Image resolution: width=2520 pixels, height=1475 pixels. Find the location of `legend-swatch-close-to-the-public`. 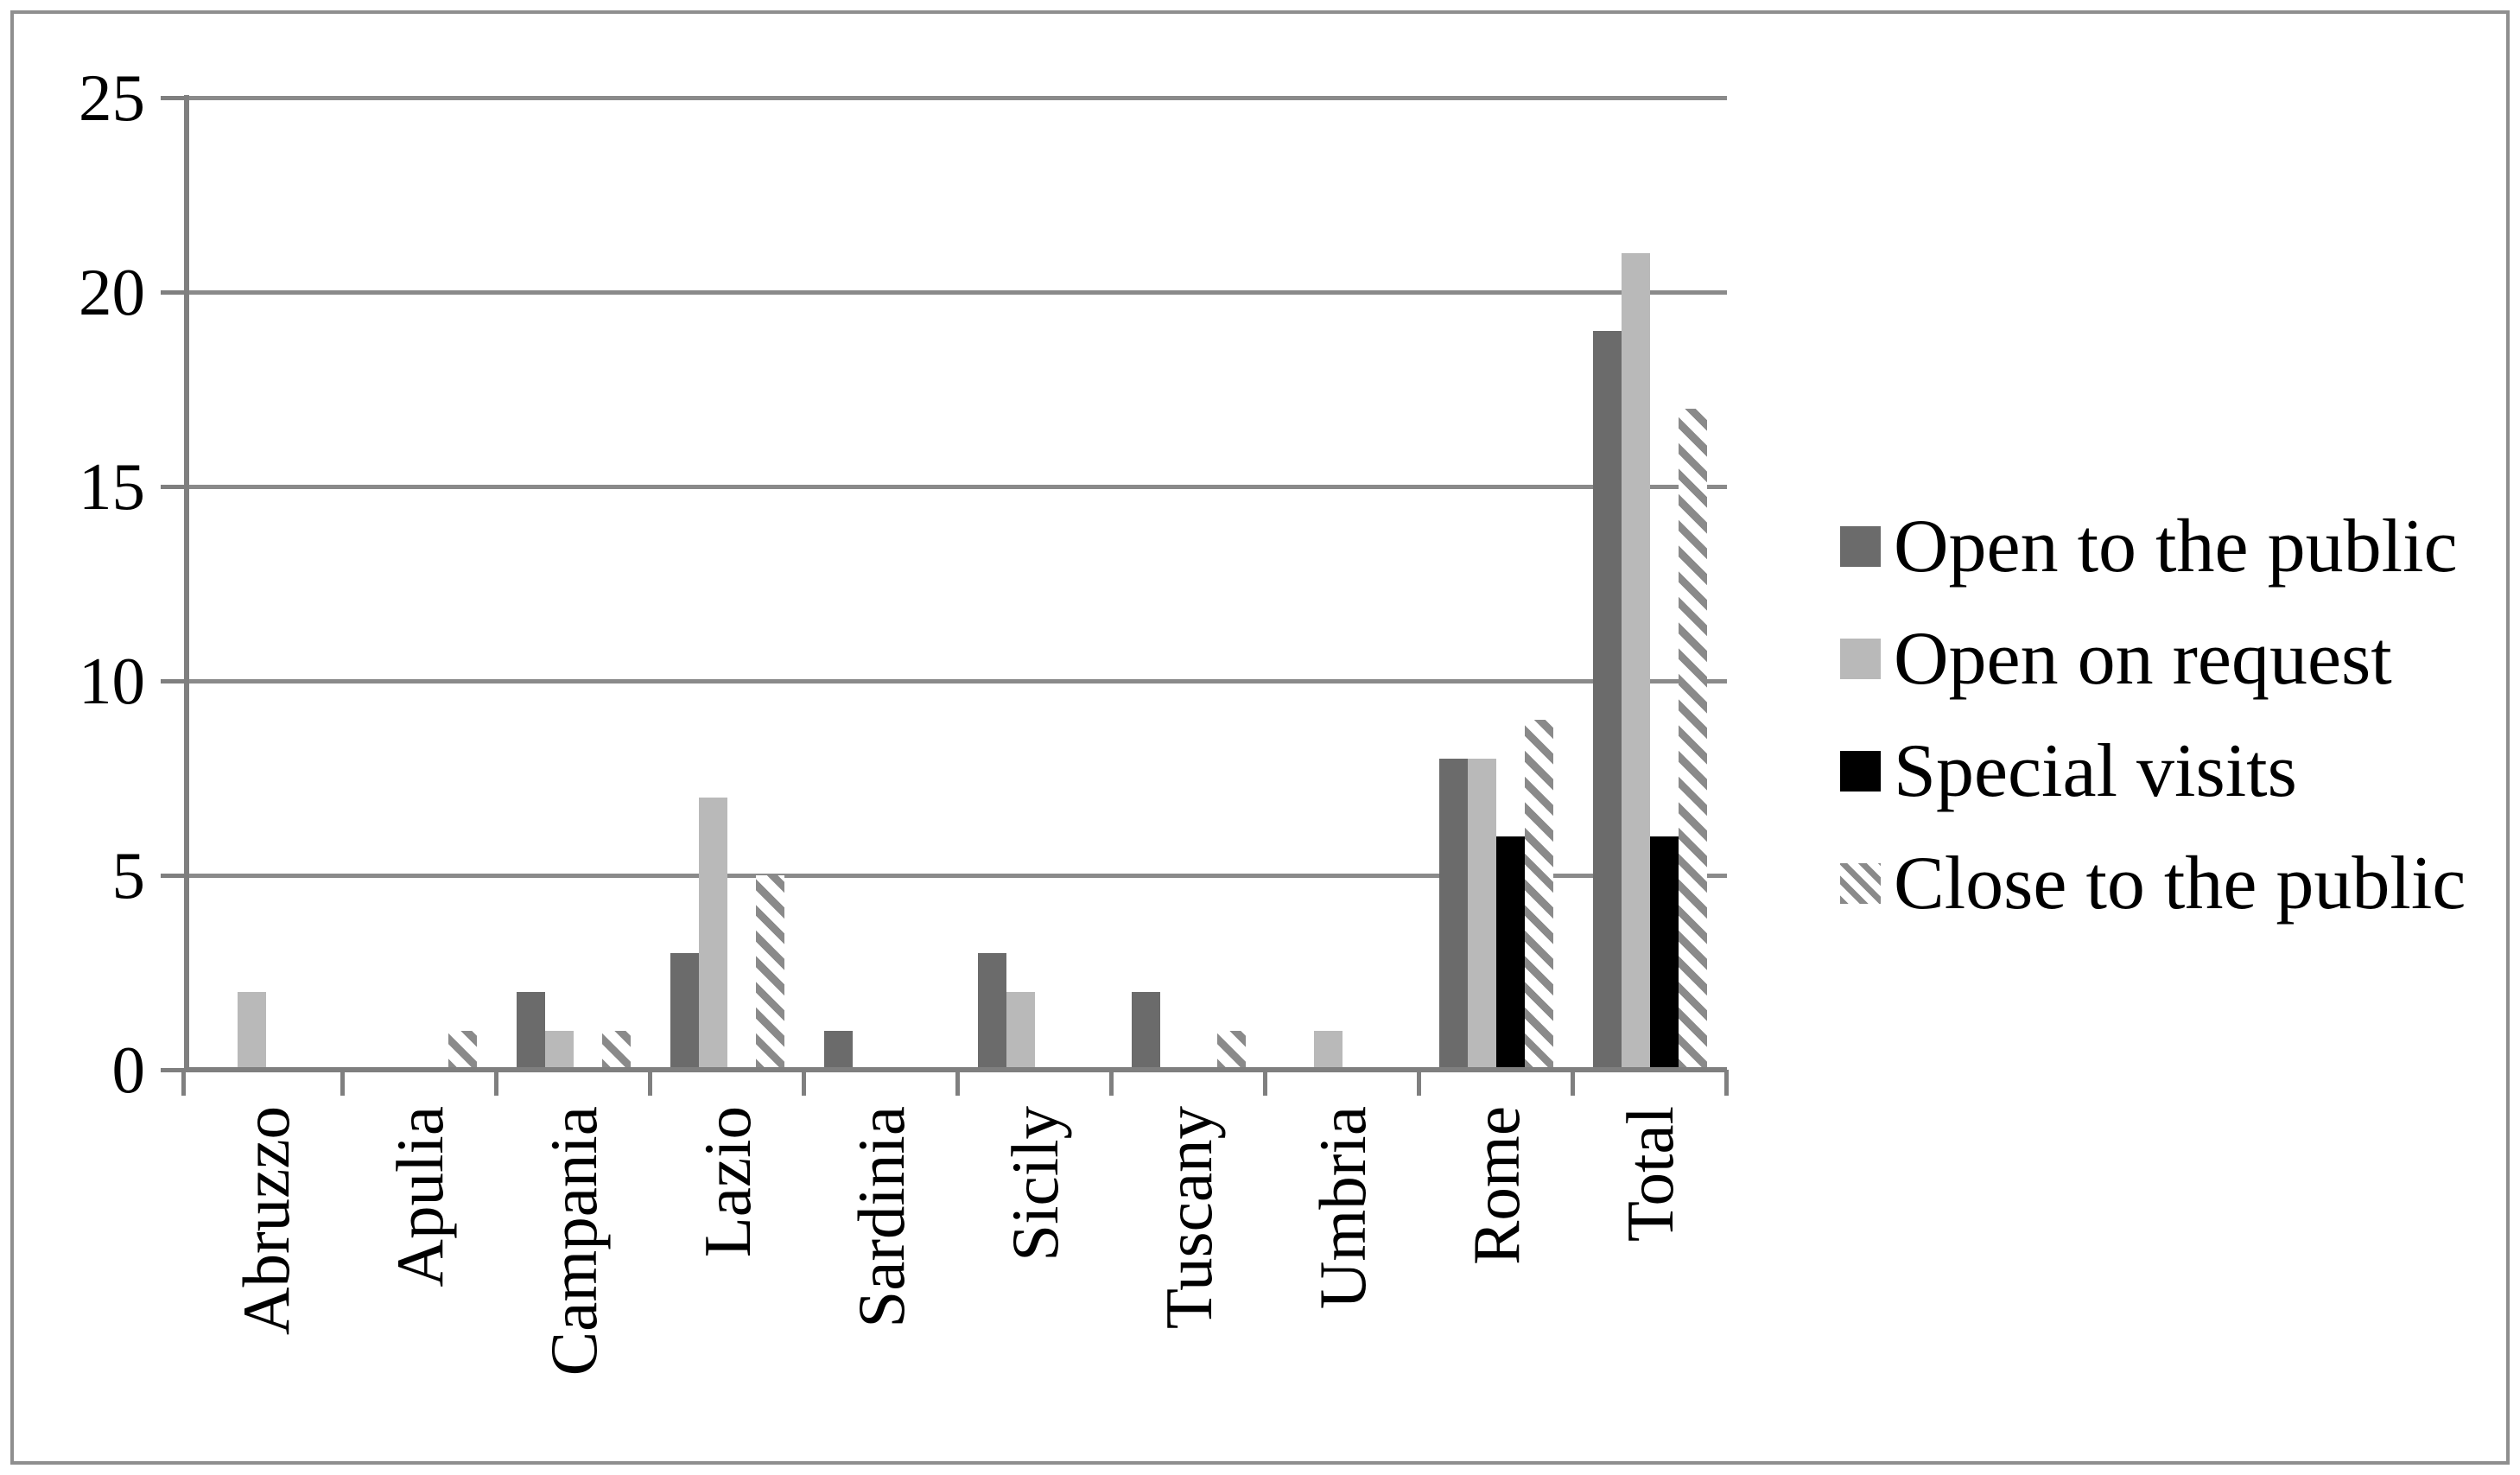

legend-swatch-close-to-the-public is located at coordinates (1861, 883).